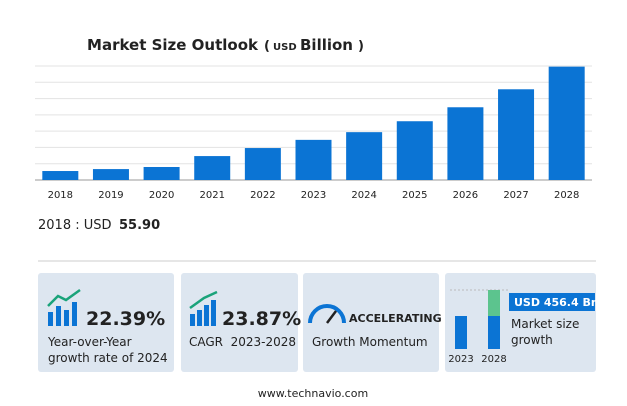  What do you see at coordinates (139, 225) in the screenshot?
I see `summary-value: 55.90` at bounding box center [139, 225].